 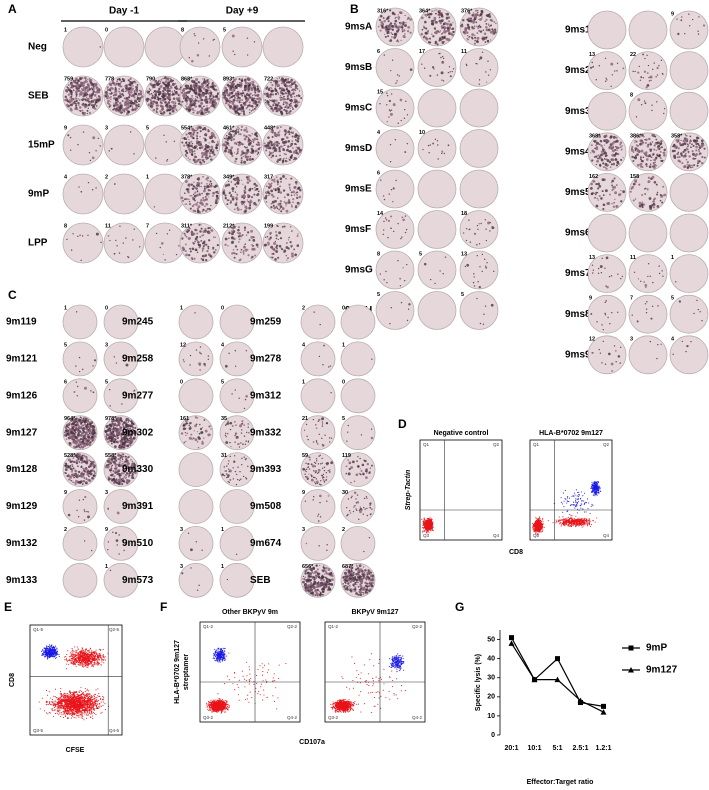 I want to click on spot-count: 759, so click(x=68, y=79).